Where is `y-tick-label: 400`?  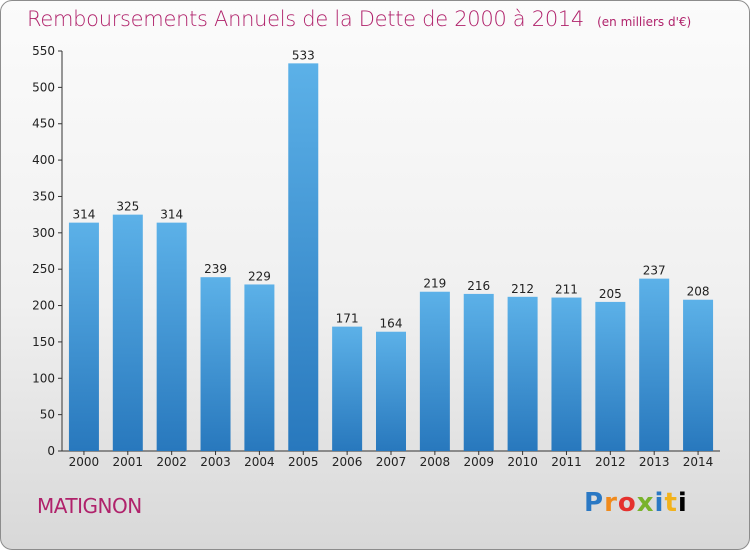
y-tick-label: 400 is located at coordinates (43, 160).